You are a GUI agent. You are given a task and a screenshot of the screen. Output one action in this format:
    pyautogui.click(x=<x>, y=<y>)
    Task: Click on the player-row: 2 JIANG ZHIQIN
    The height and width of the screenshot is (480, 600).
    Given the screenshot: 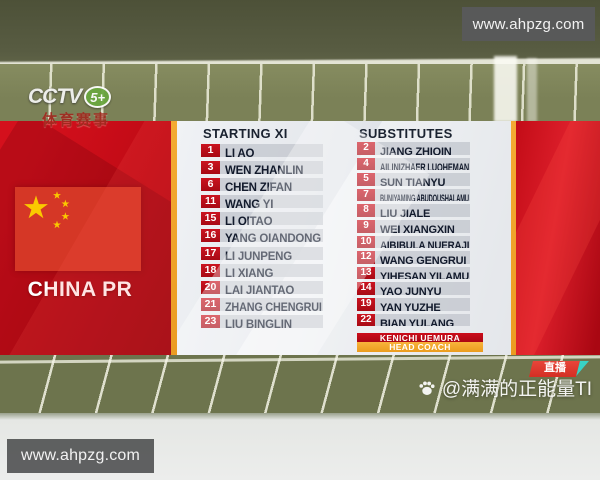 What is the action you would take?
    pyautogui.click(x=413, y=148)
    